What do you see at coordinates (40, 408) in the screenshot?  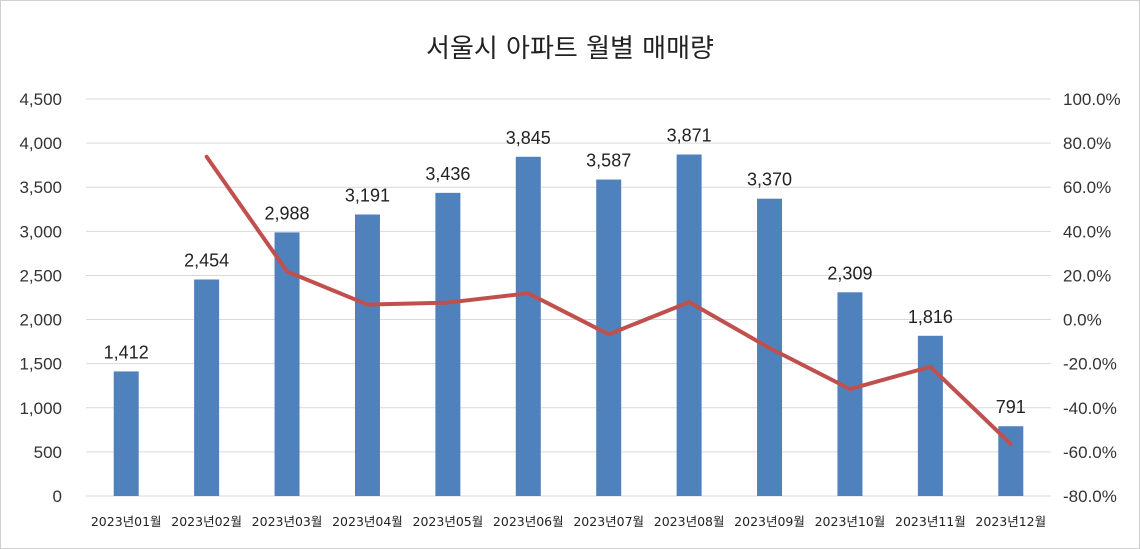 I see `y-left-tick-label: 1,000` at bounding box center [40, 408].